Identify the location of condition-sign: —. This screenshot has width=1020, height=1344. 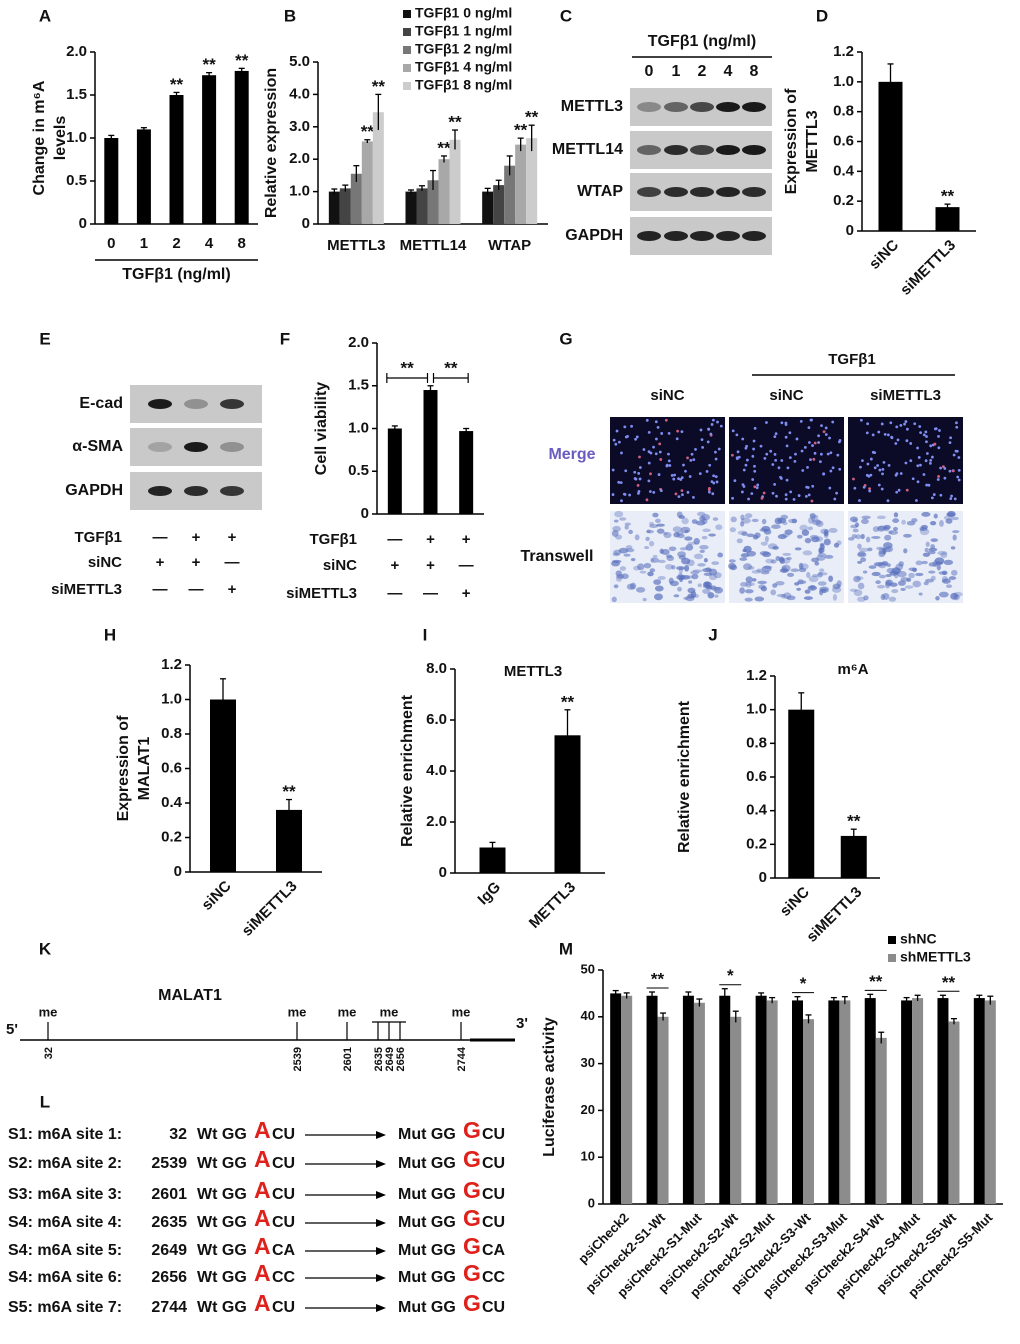
(160, 589).